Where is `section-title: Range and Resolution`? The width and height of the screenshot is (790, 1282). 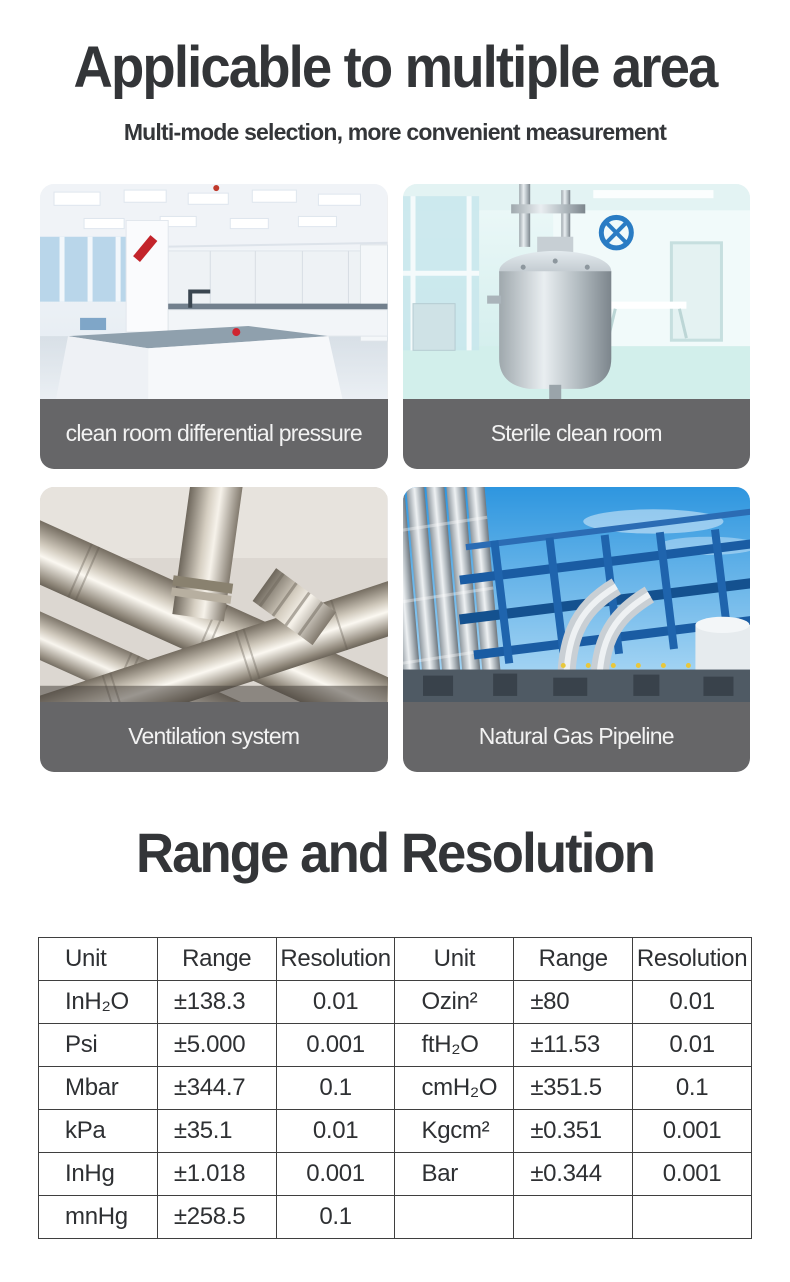 section-title: Range and Resolution is located at coordinates (395, 852).